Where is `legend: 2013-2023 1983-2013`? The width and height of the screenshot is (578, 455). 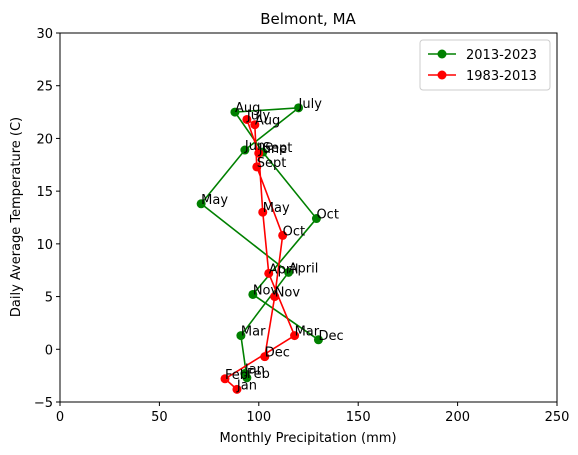 legend: 2013-2023 1983-2013 is located at coordinates (485, 65).